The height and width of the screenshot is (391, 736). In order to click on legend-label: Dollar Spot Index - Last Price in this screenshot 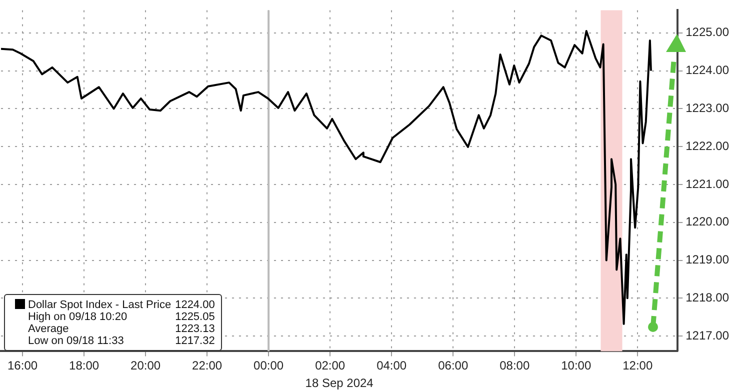, I will do `click(100, 305)`.